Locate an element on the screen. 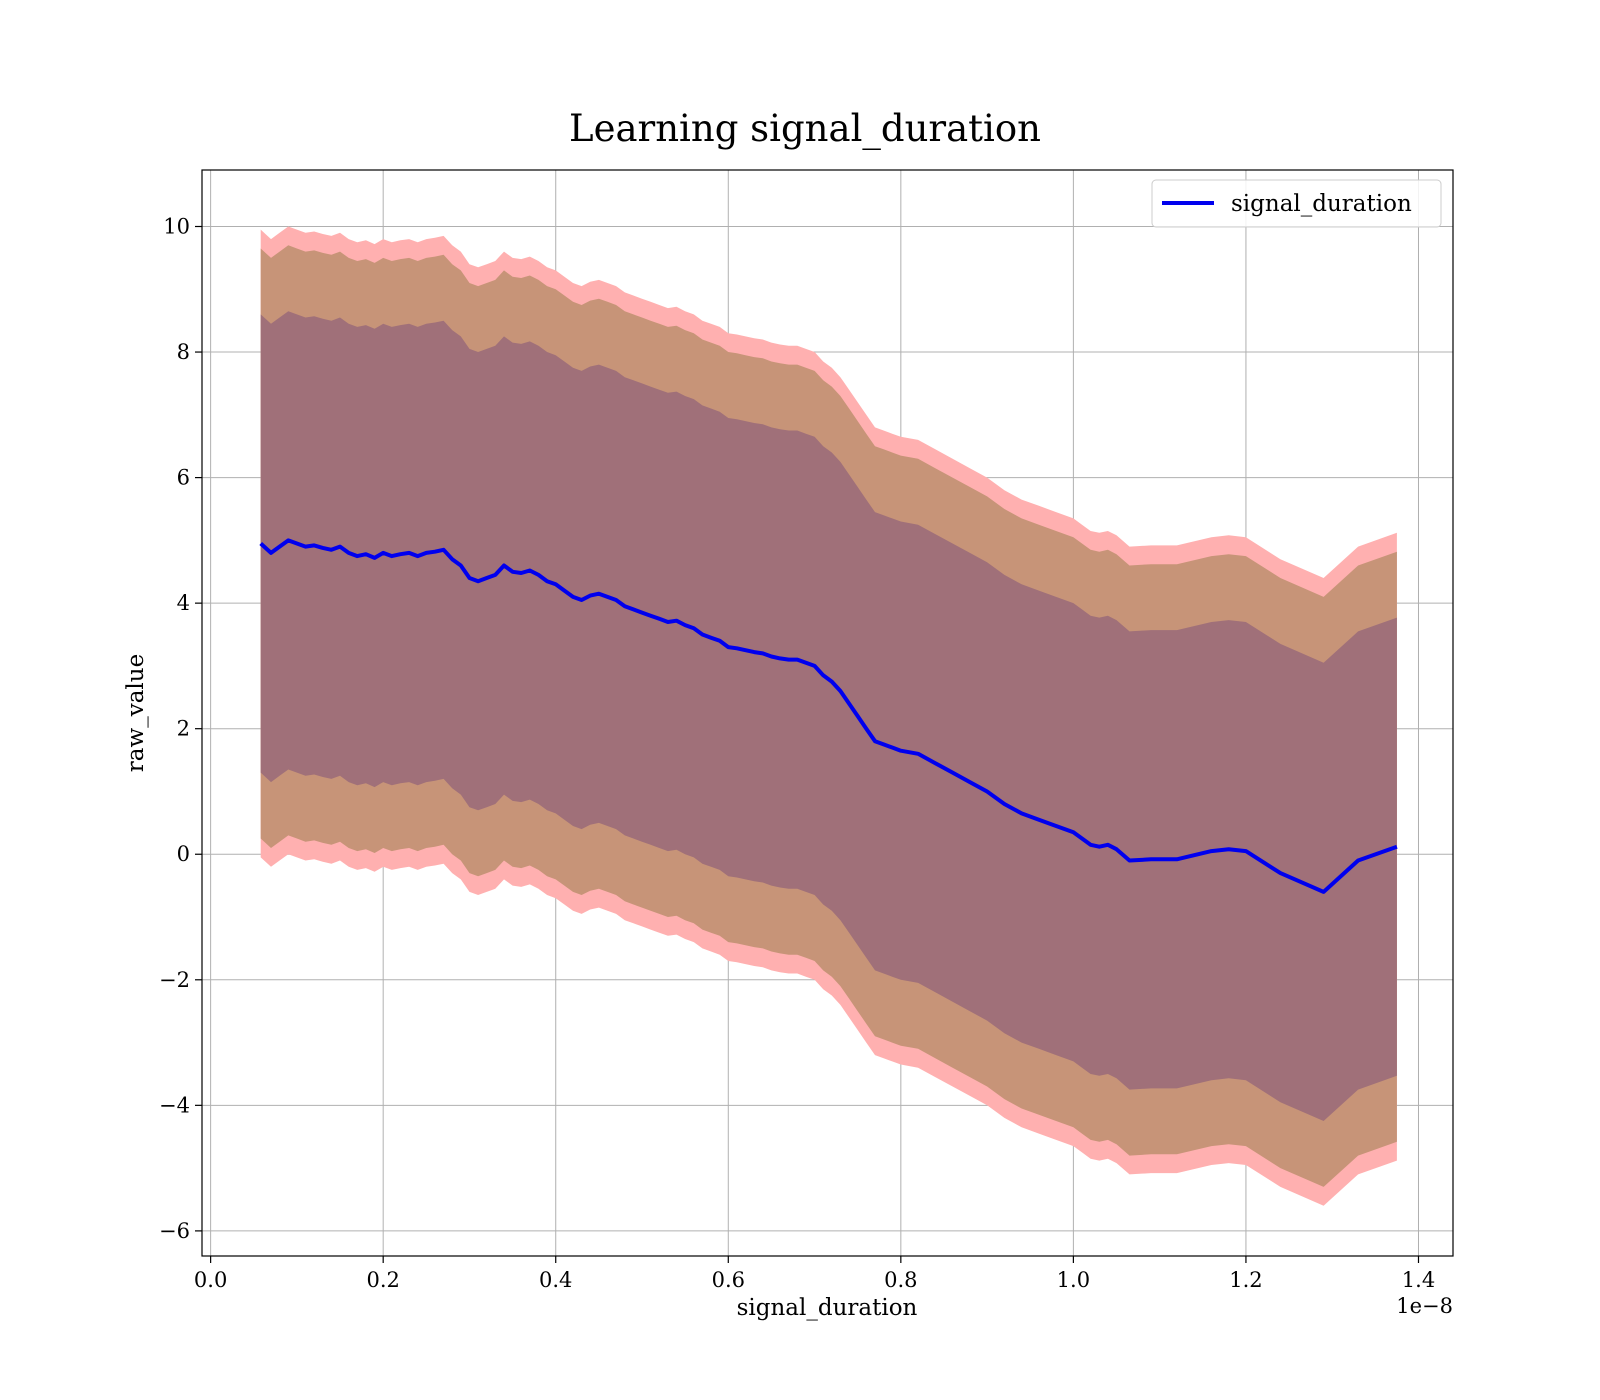 The width and height of the screenshot is (1600, 1400). x-tick-label: 0.0 is located at coordinates (210, 1280).